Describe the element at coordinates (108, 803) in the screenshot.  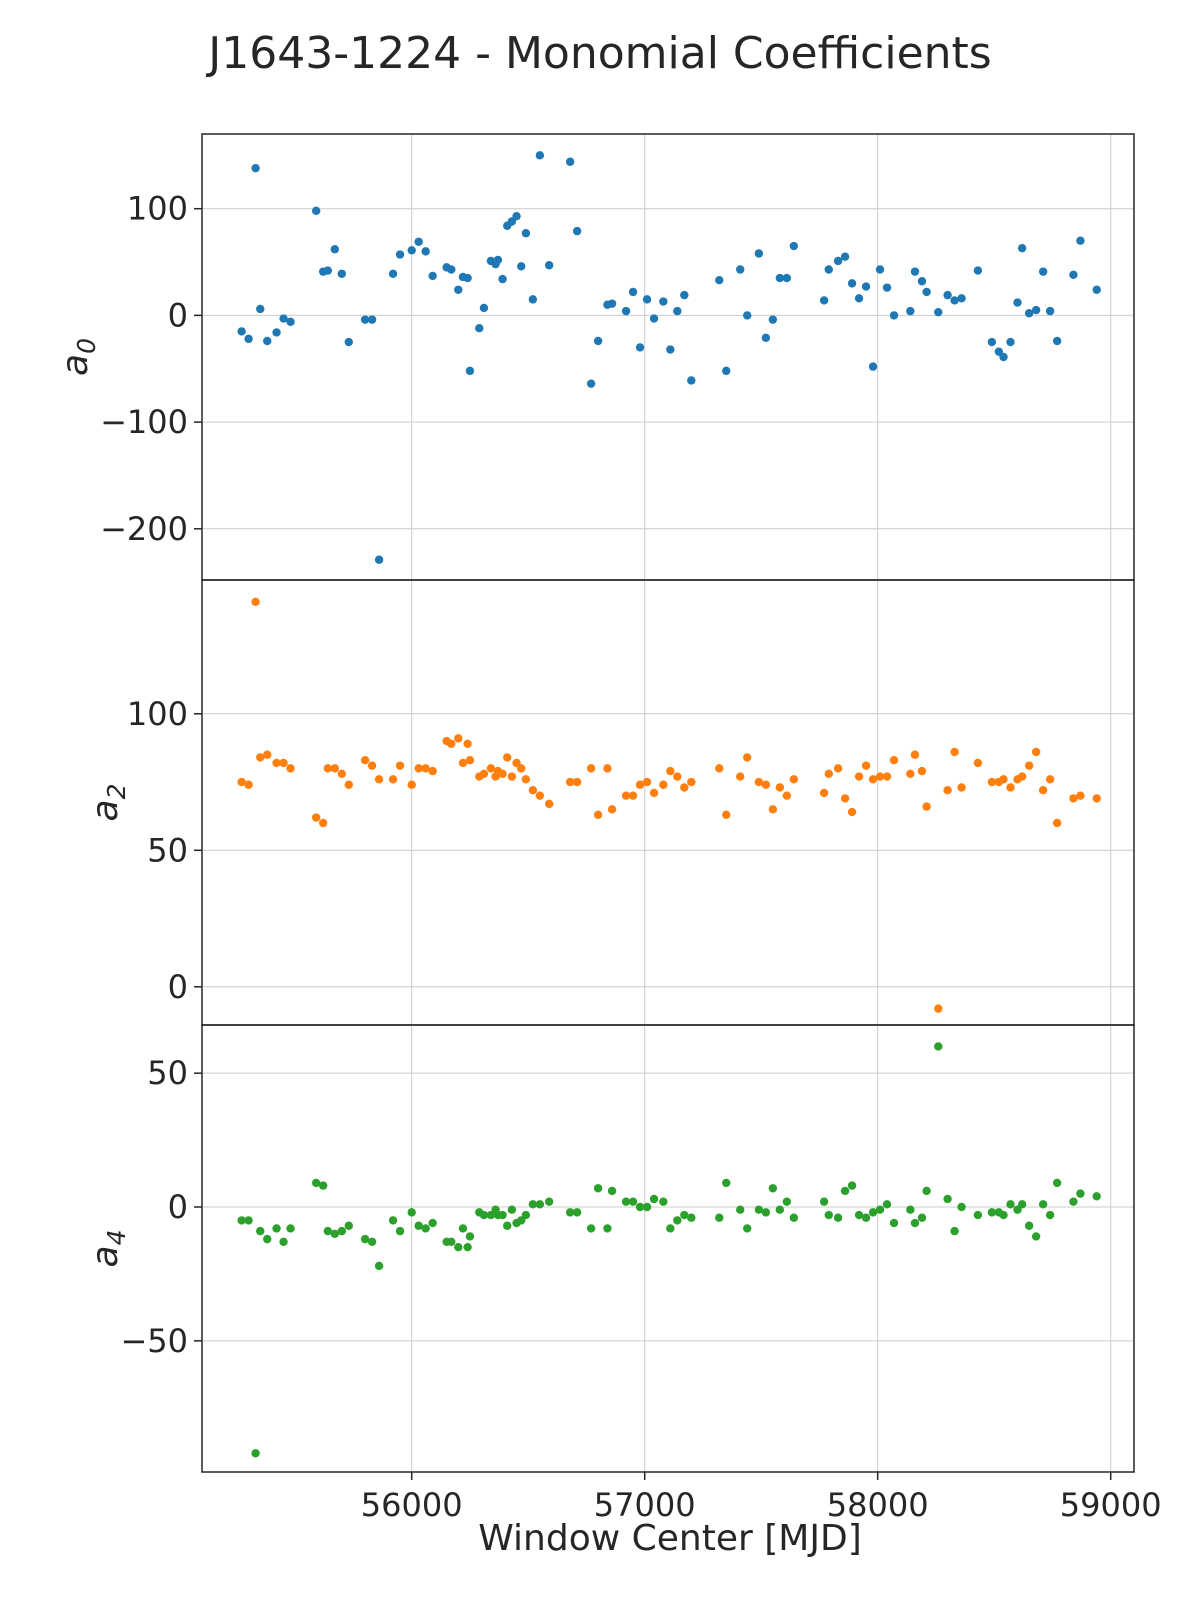
I see `y-axis-label: a2` at that location.